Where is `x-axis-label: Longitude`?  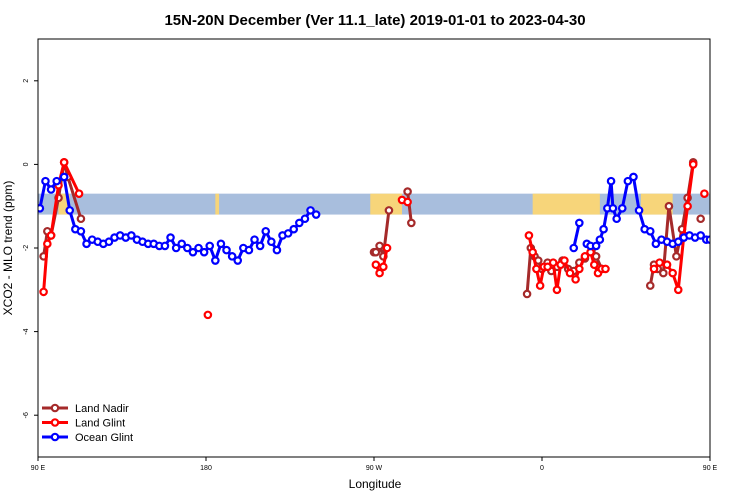 x-axis-label: Longitude is located at coordinates (375, 484).